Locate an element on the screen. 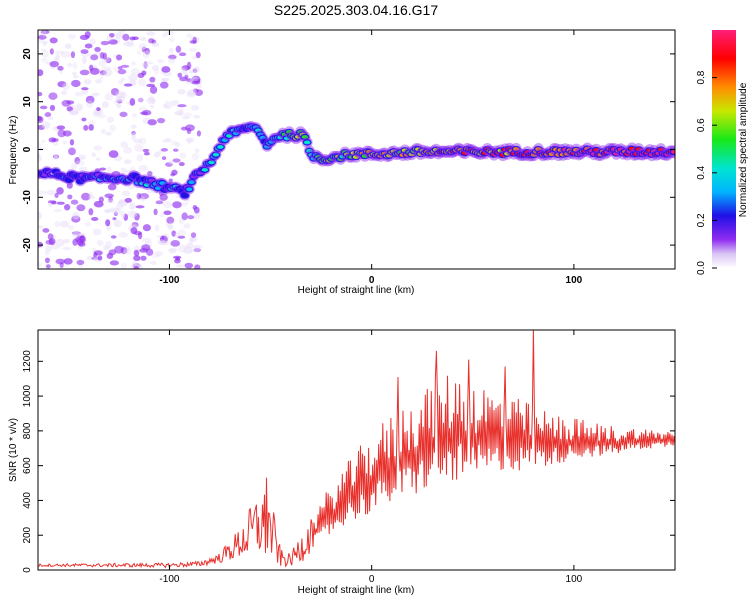 The width and height of the screenshot is (750, 600). y-tick-label: 10 is located at coordinates (27, 102).